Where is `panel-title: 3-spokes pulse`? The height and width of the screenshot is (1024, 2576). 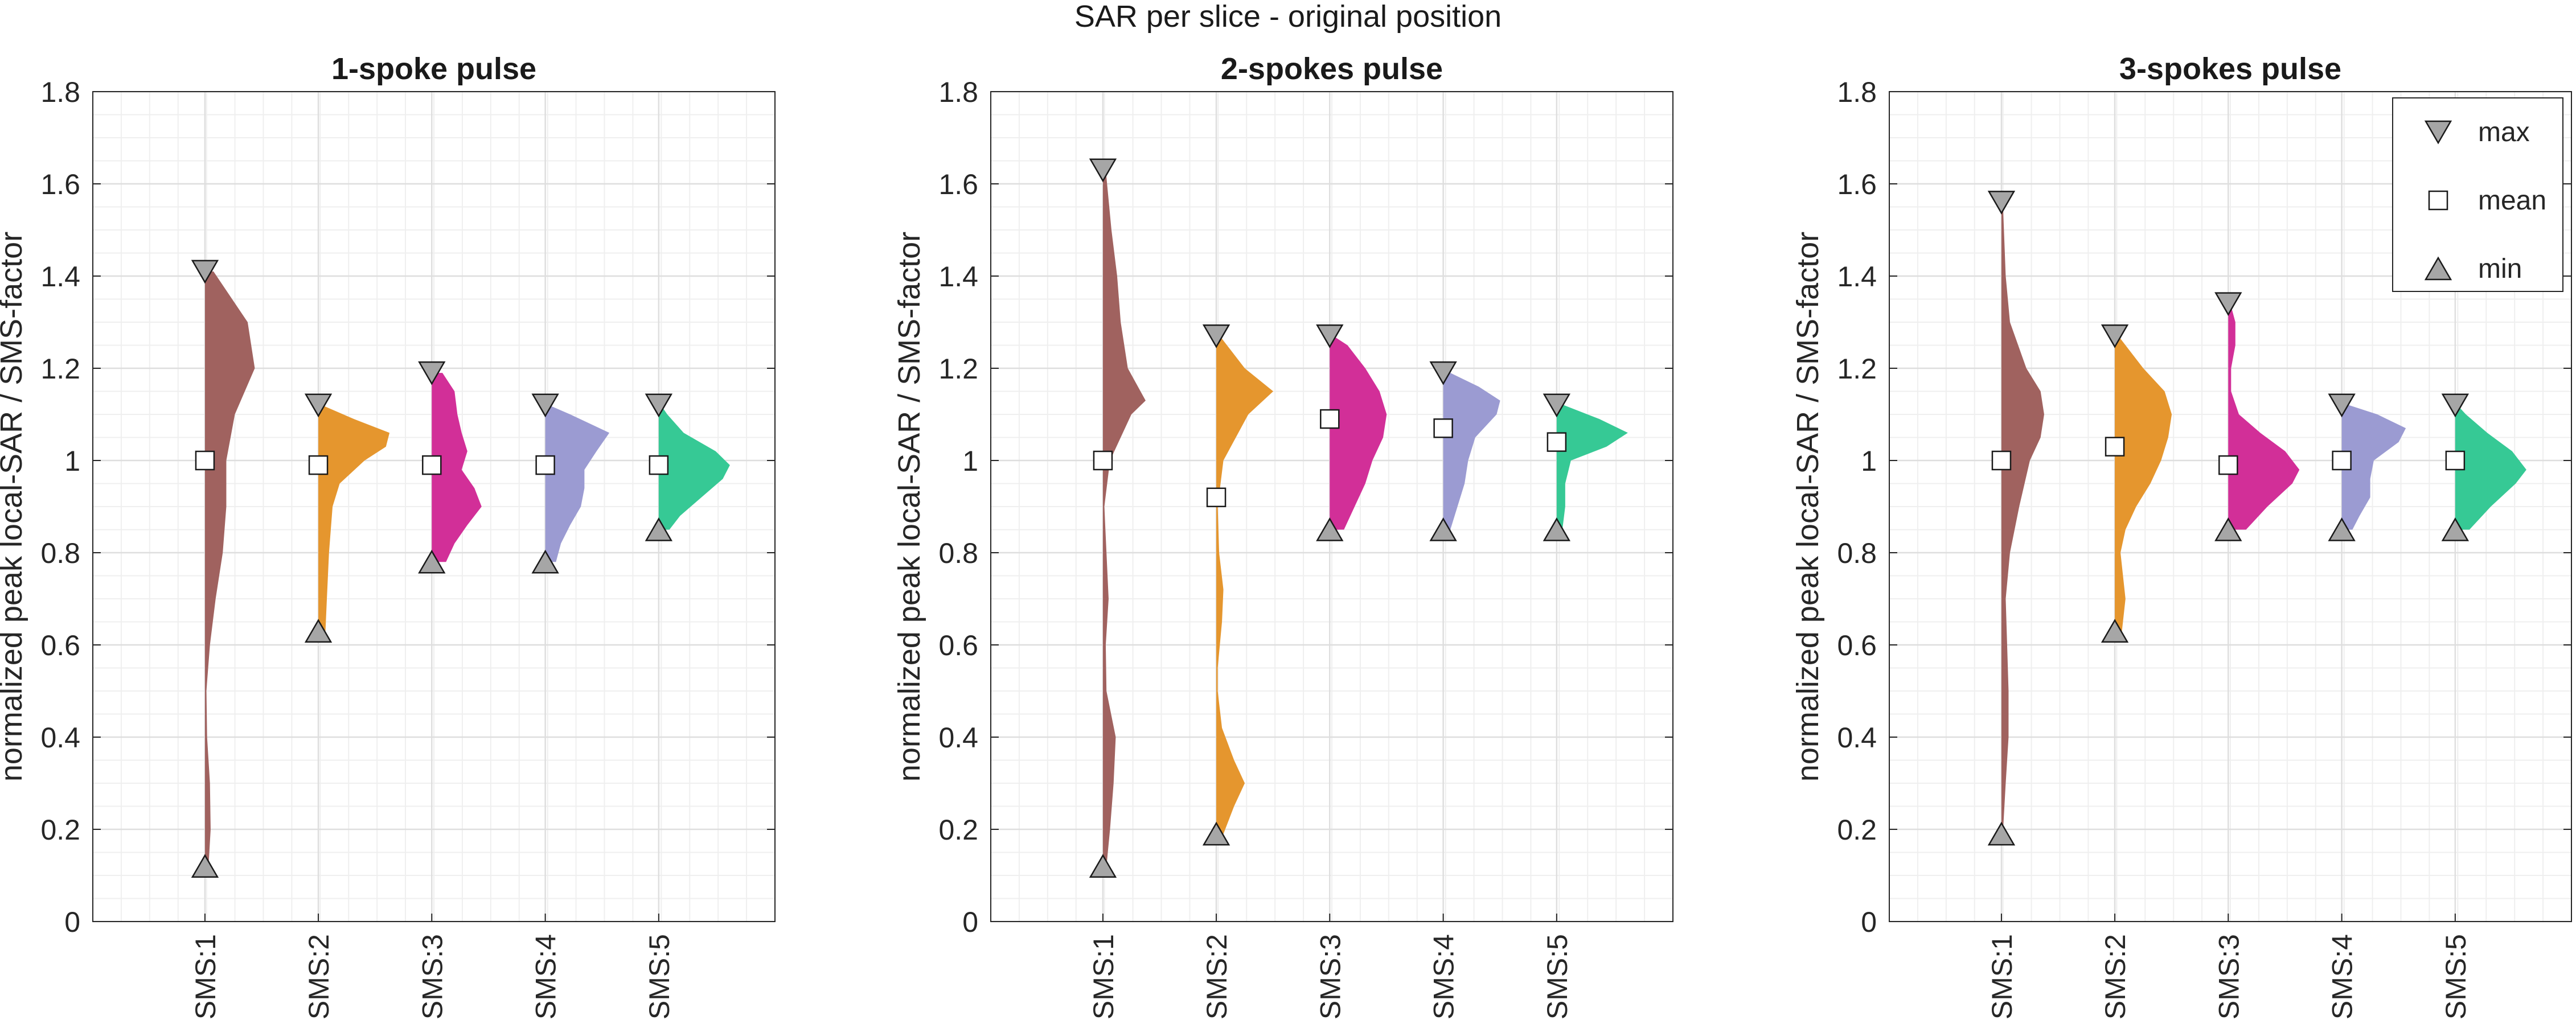
panel-title: 3-spokes pulse is located at coordinates (2230, 69).